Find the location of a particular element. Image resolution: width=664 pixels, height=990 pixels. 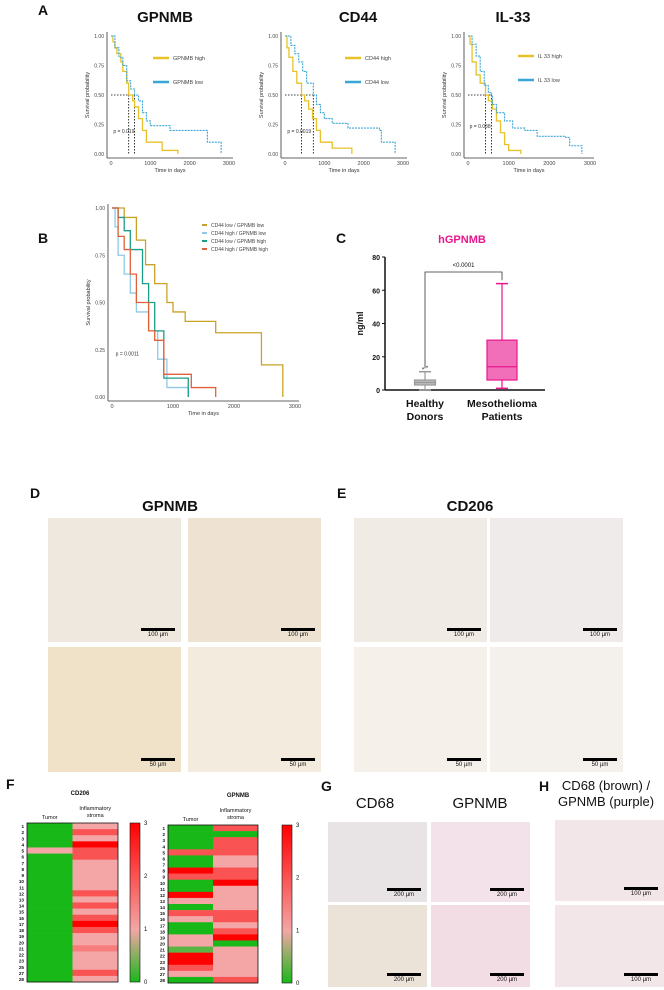

x-tick-label: Patients is located at coordinates (502, 417).